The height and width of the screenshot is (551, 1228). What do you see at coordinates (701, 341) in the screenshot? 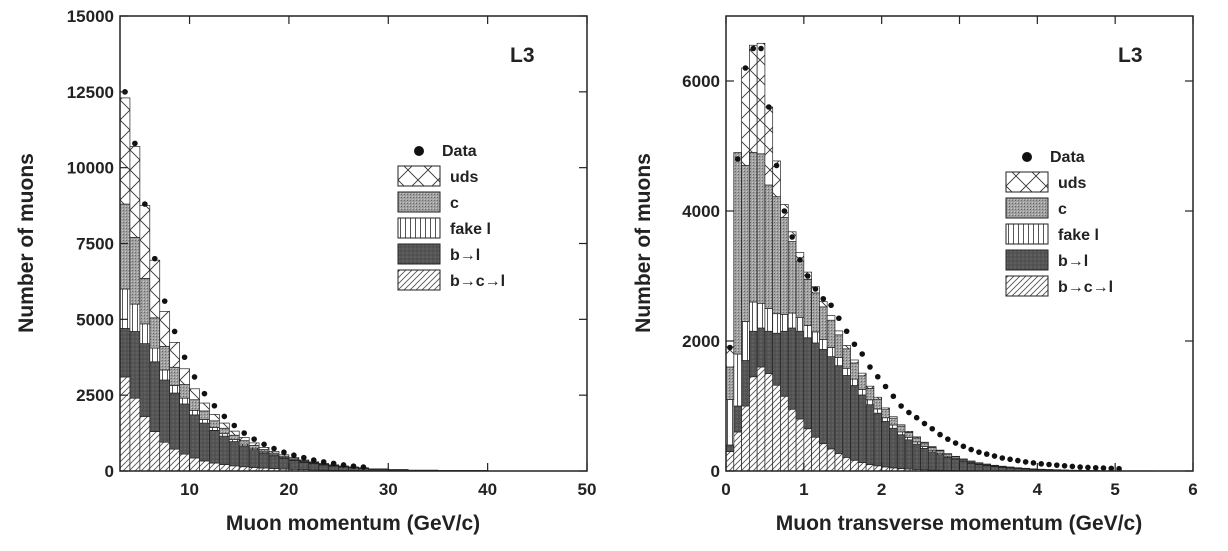
I see `right-y-tick-label: 2000` at bounding box center [701, 341].